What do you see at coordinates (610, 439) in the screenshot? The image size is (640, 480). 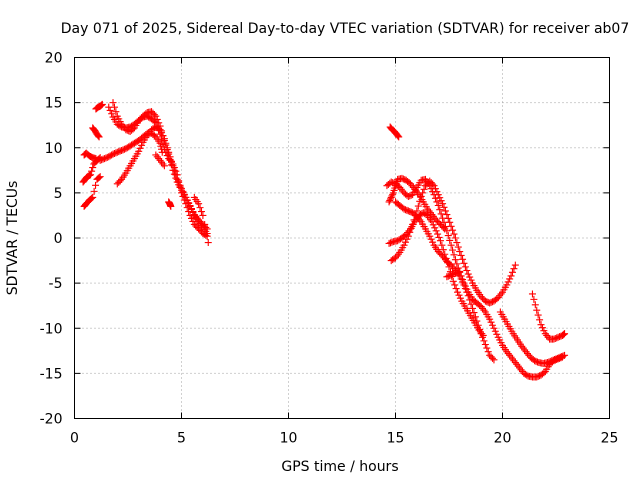 I see `x-tick-label: 25` at bounding box center [610, 439].